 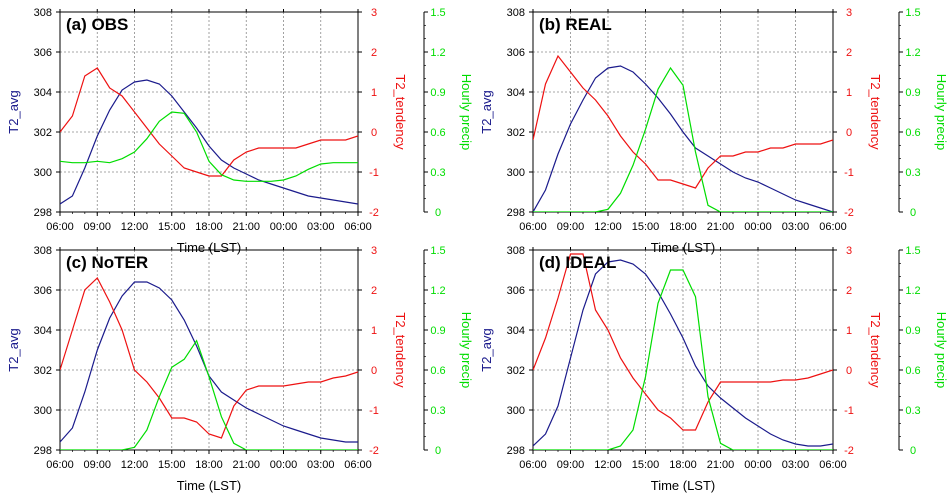 I want to click on series-line-t2-avg, so click(x=683, y=353).